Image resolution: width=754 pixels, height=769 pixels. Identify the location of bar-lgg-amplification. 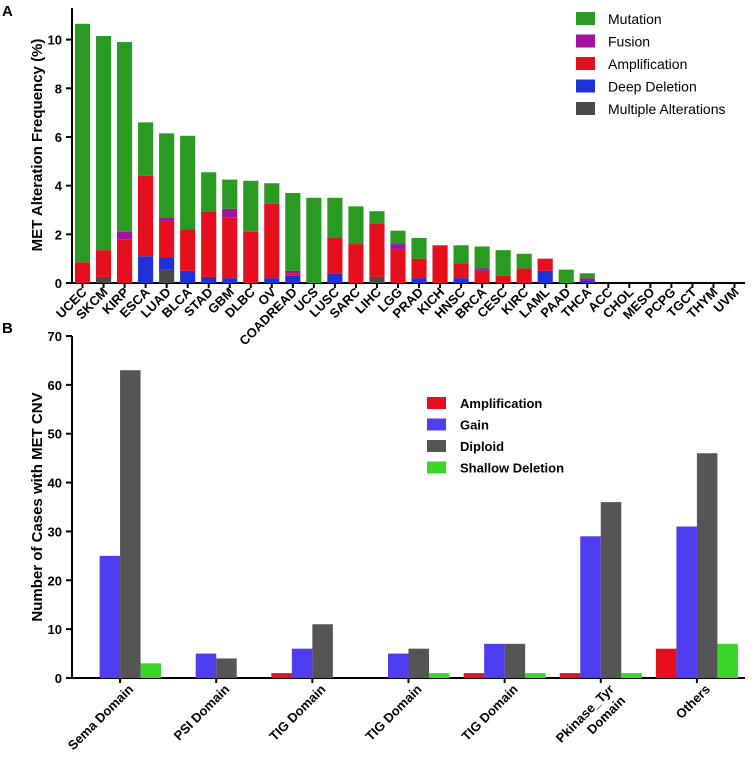
(398, 265).